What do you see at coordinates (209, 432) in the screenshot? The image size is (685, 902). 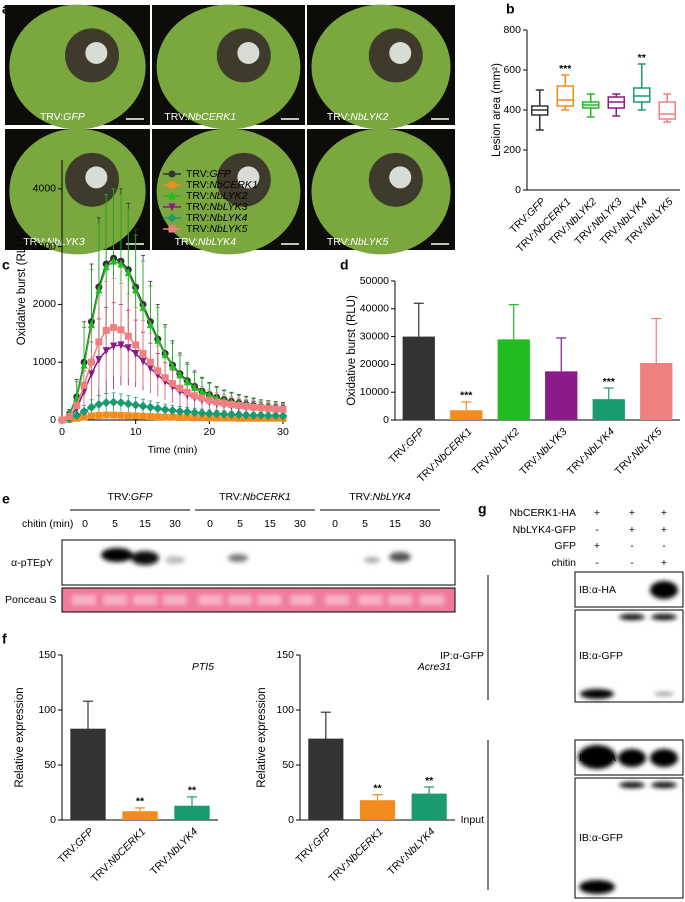 I see `x-tick-label: 20` at bounding box center [209, 432].